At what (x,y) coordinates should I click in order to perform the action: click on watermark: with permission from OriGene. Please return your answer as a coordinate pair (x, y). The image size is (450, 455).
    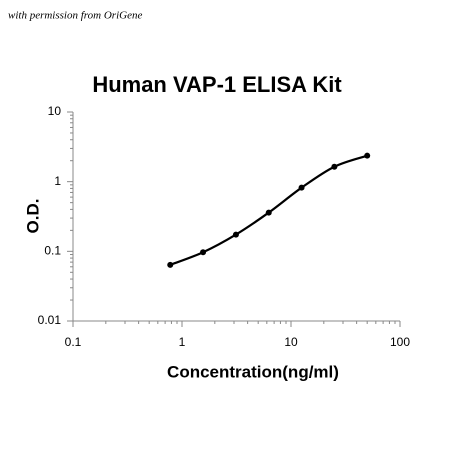
    Looking at the image, I should click on (75, 16).